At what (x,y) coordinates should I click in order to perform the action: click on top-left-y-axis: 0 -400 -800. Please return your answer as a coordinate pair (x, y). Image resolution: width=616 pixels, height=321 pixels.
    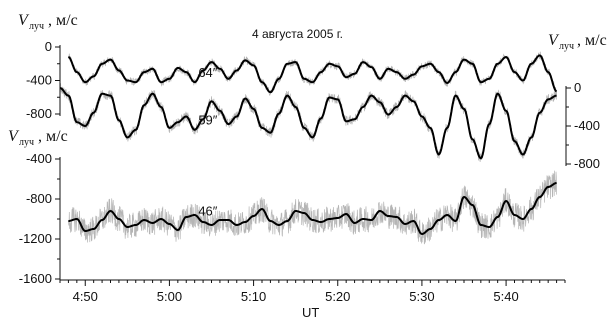
    Looking at the image, I should click on (43, 80).